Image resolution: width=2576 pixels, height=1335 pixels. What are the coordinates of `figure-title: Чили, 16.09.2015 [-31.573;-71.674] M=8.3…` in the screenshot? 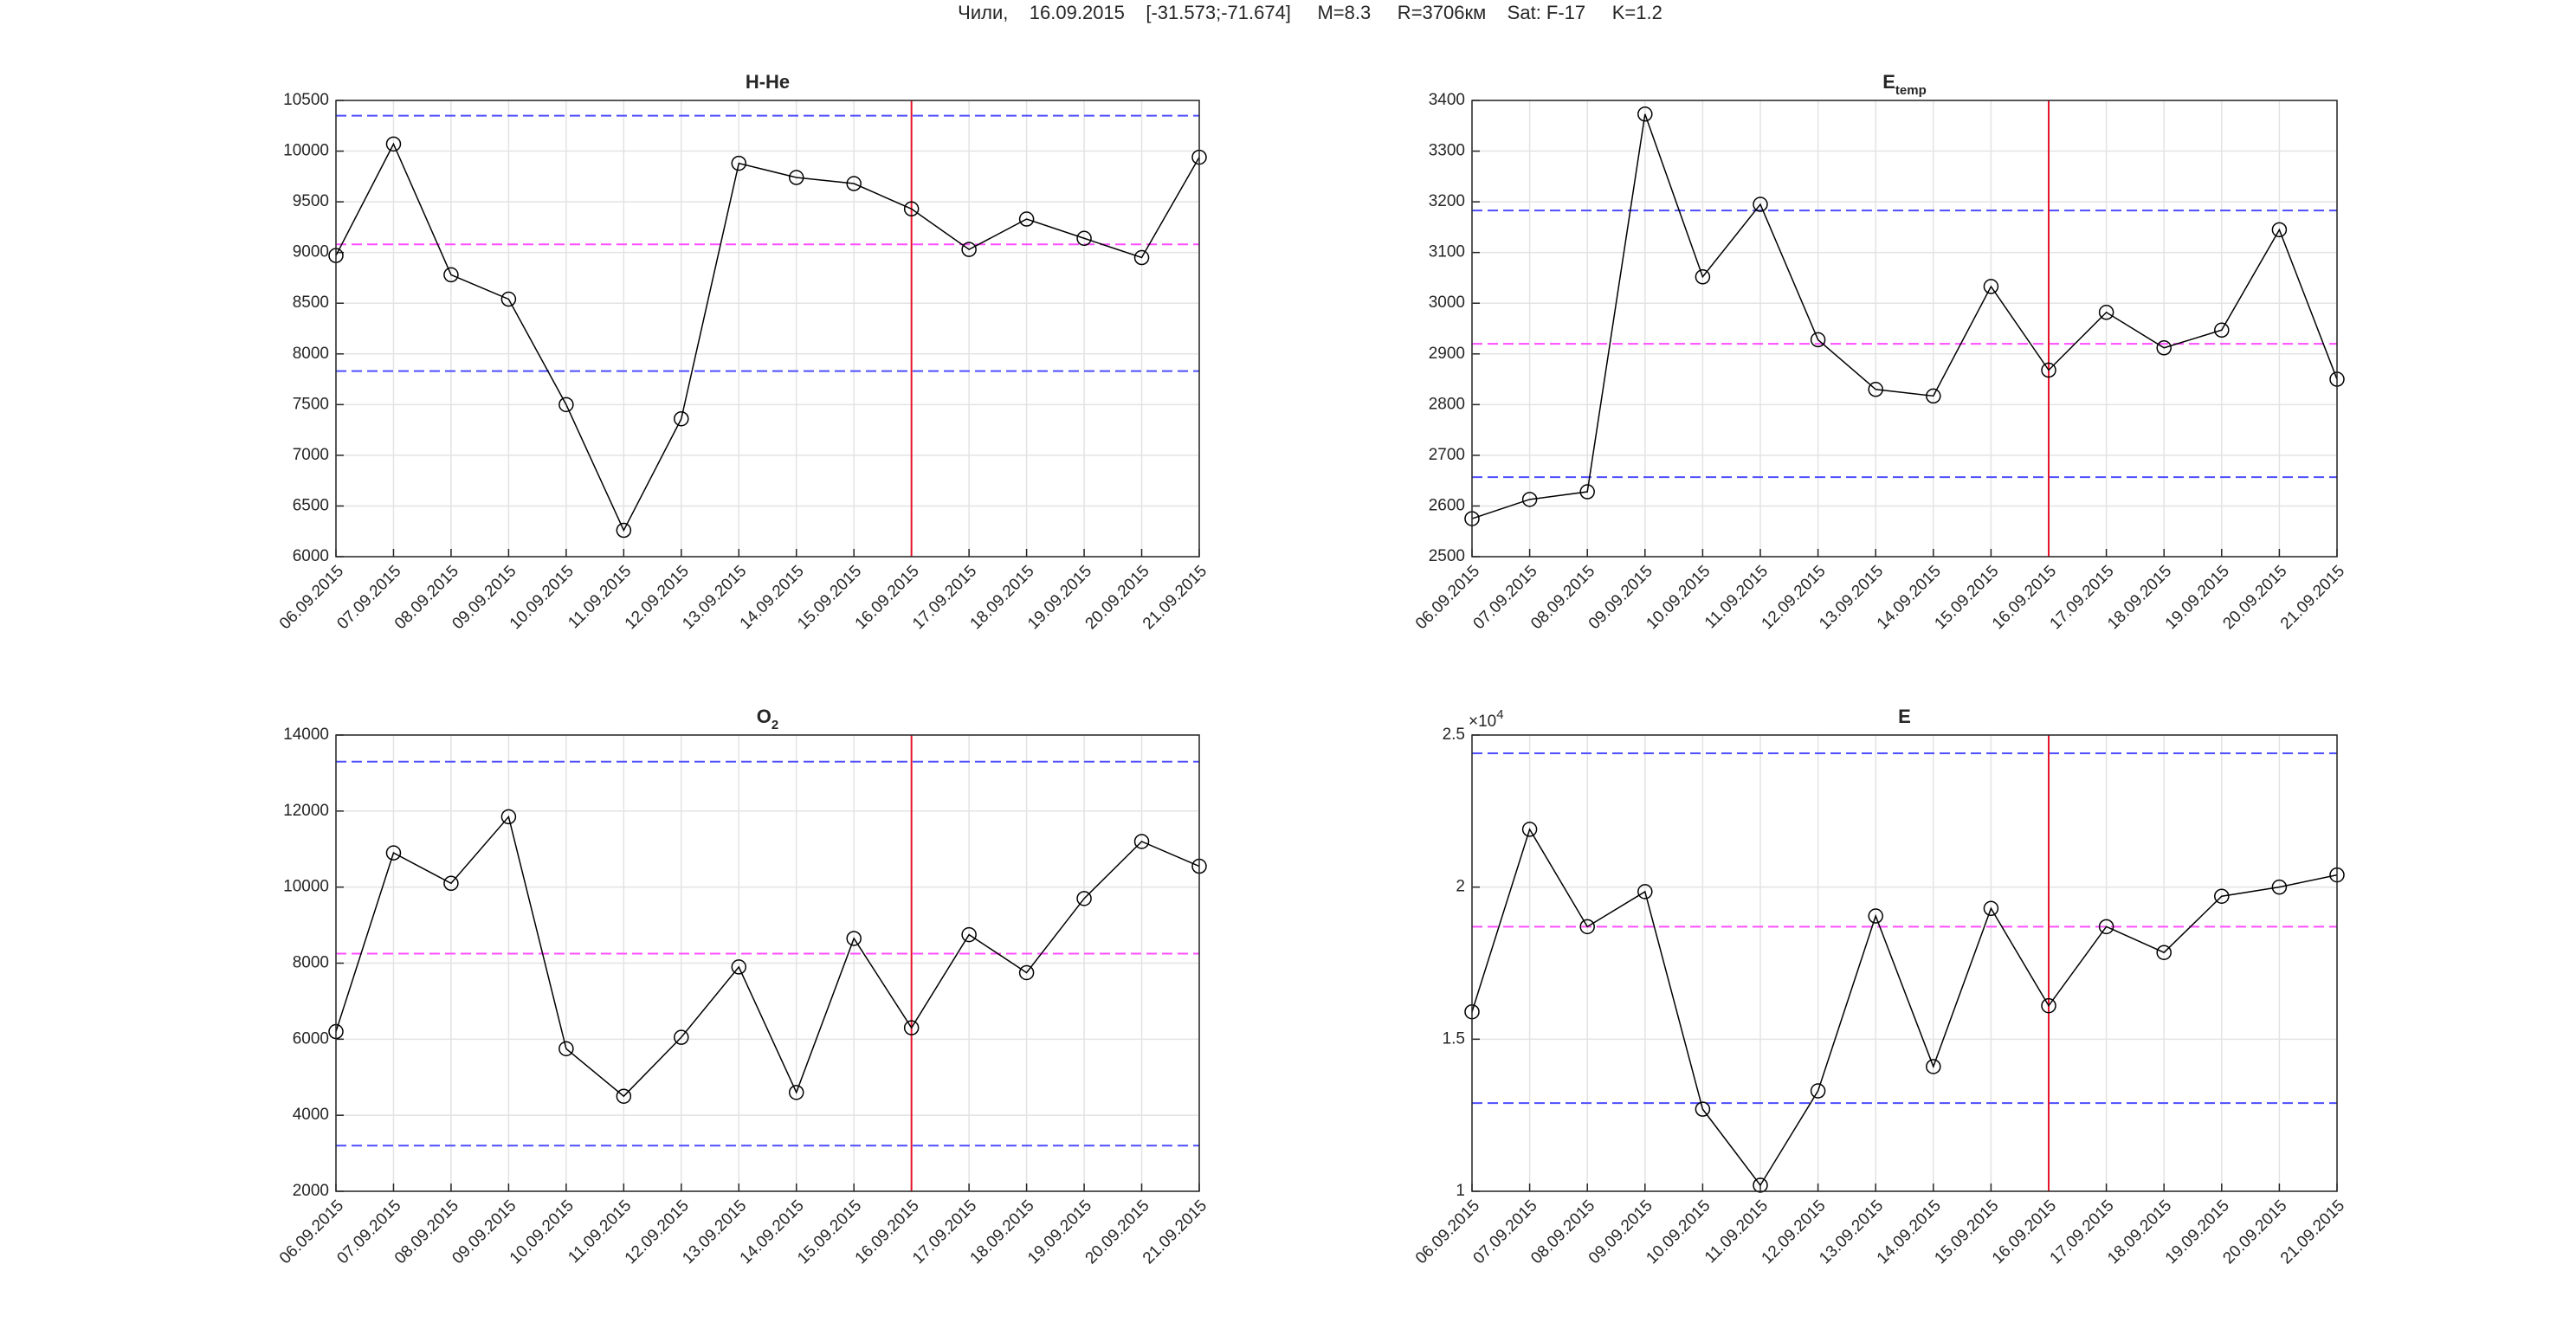 It's located at (1310, 12).